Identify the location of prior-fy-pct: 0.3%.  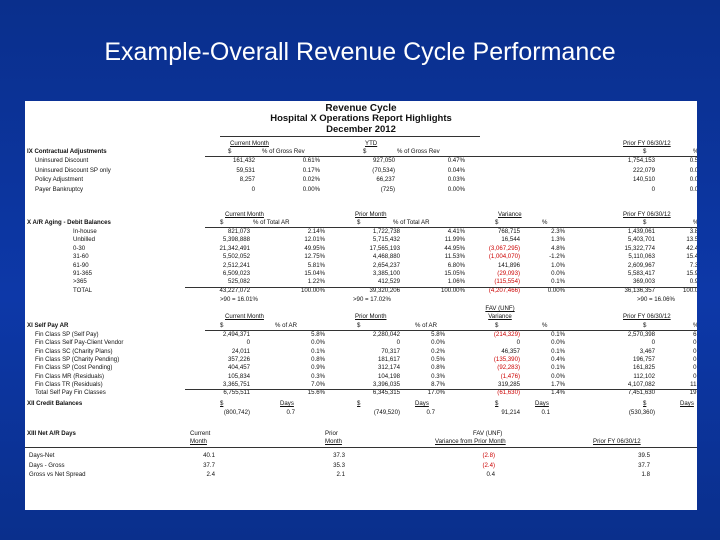
(695, 376).